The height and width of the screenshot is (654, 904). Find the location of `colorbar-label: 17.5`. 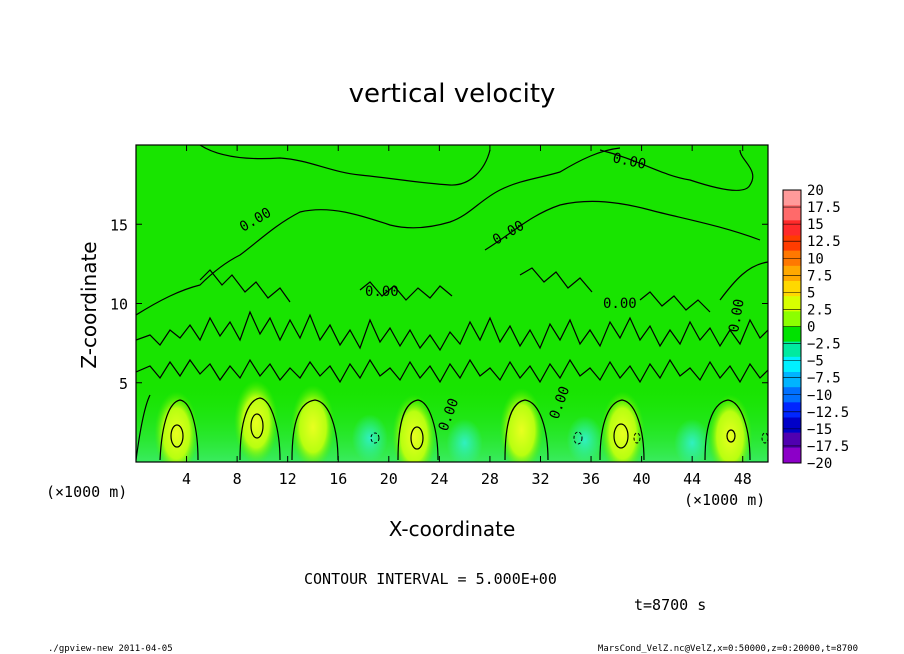

colorbar-label: 17.5 is located at coordinates (824, 208).